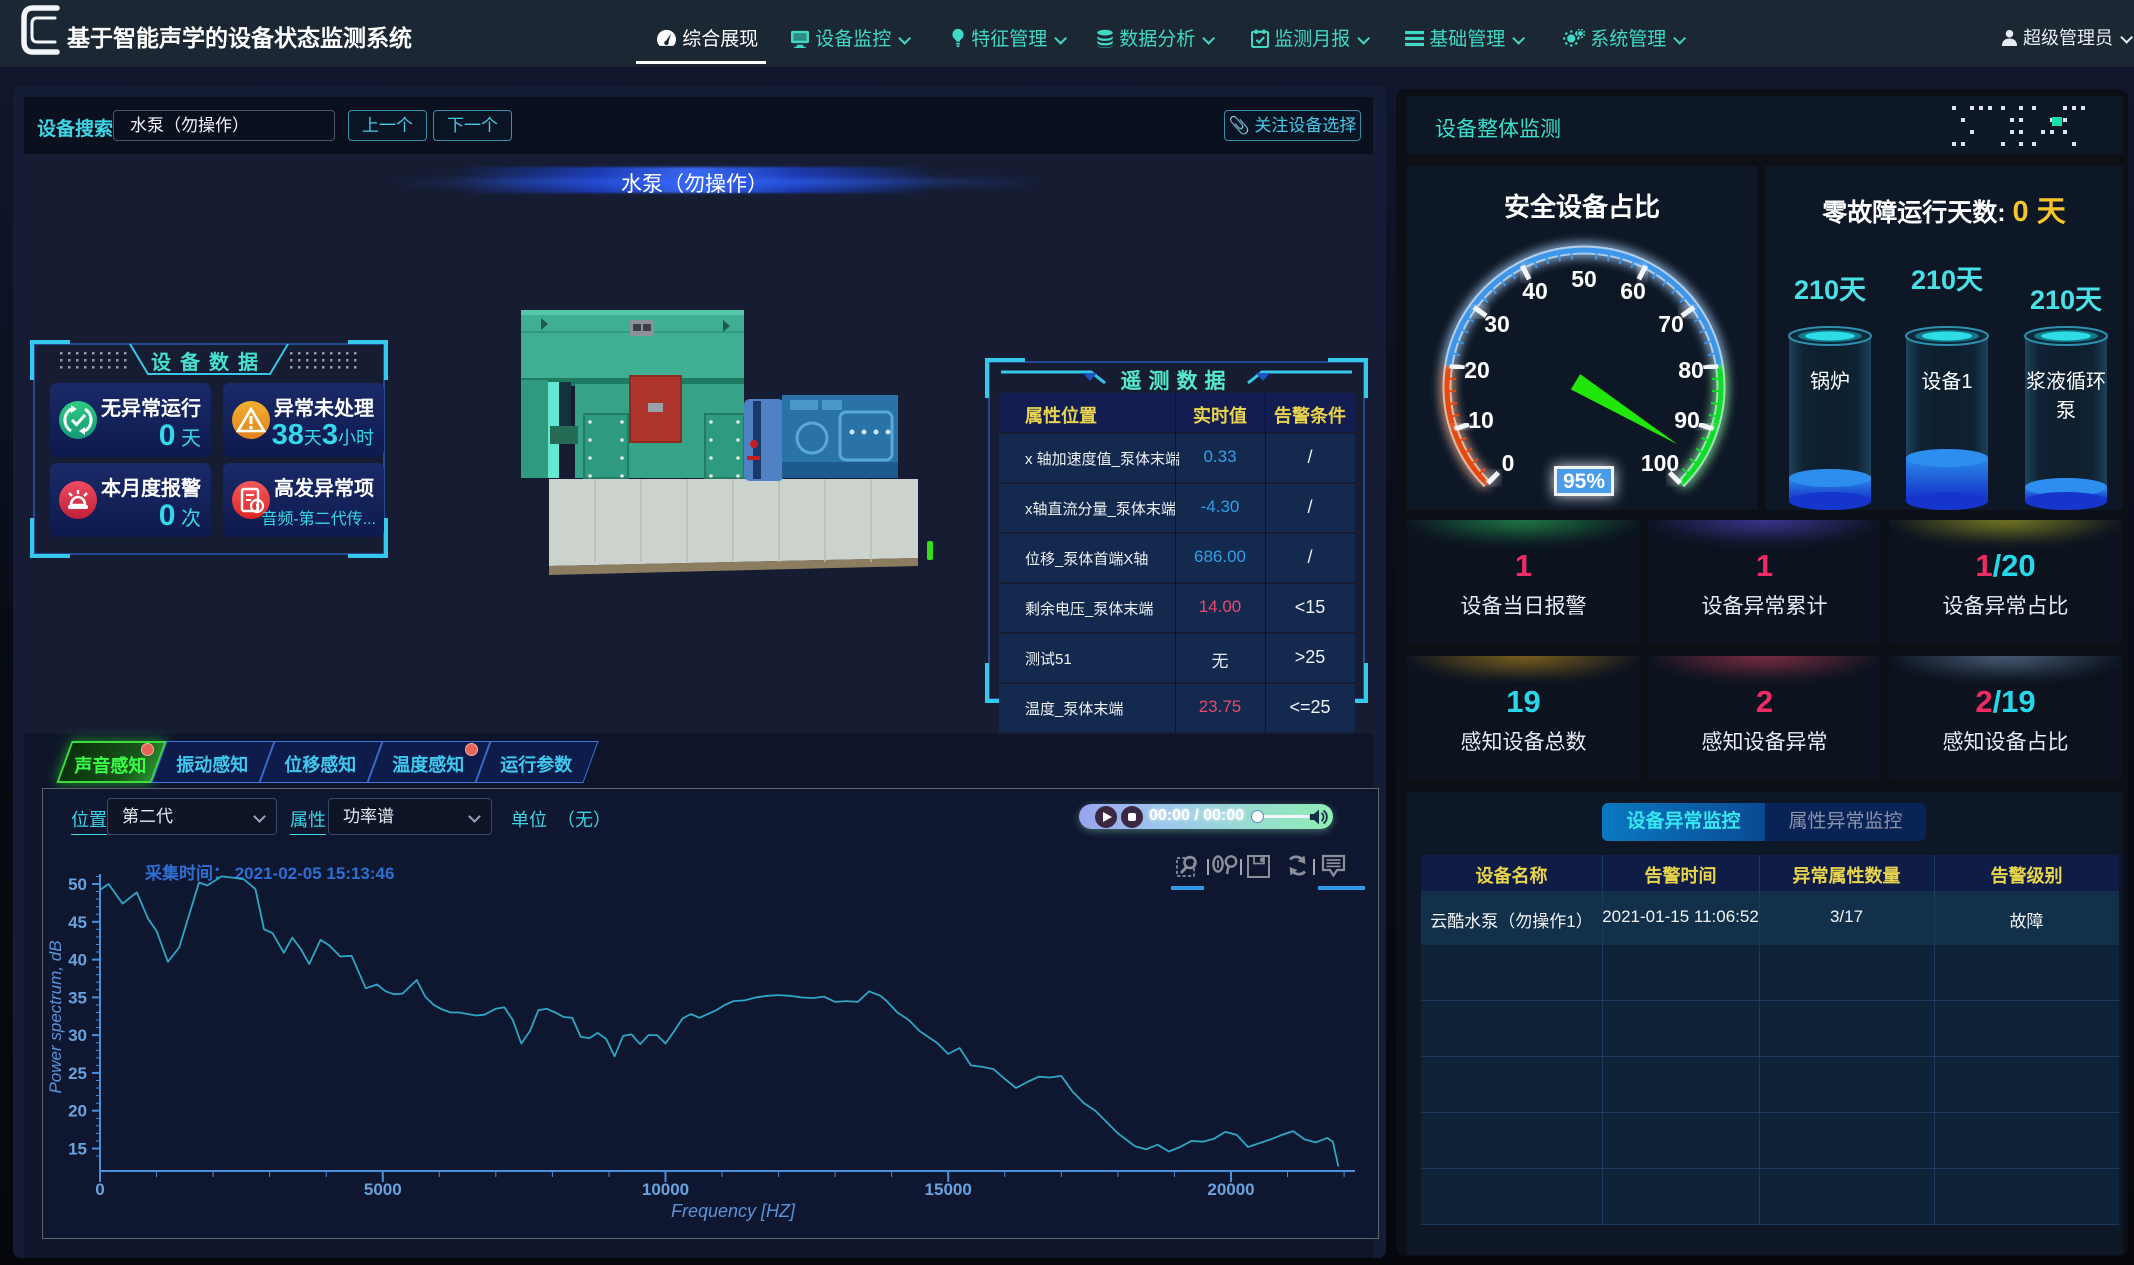  What do you see at coordinates (77, 1073) in the screenshot?
I see `svg-text: 25` at bounding box center [77, 1073].